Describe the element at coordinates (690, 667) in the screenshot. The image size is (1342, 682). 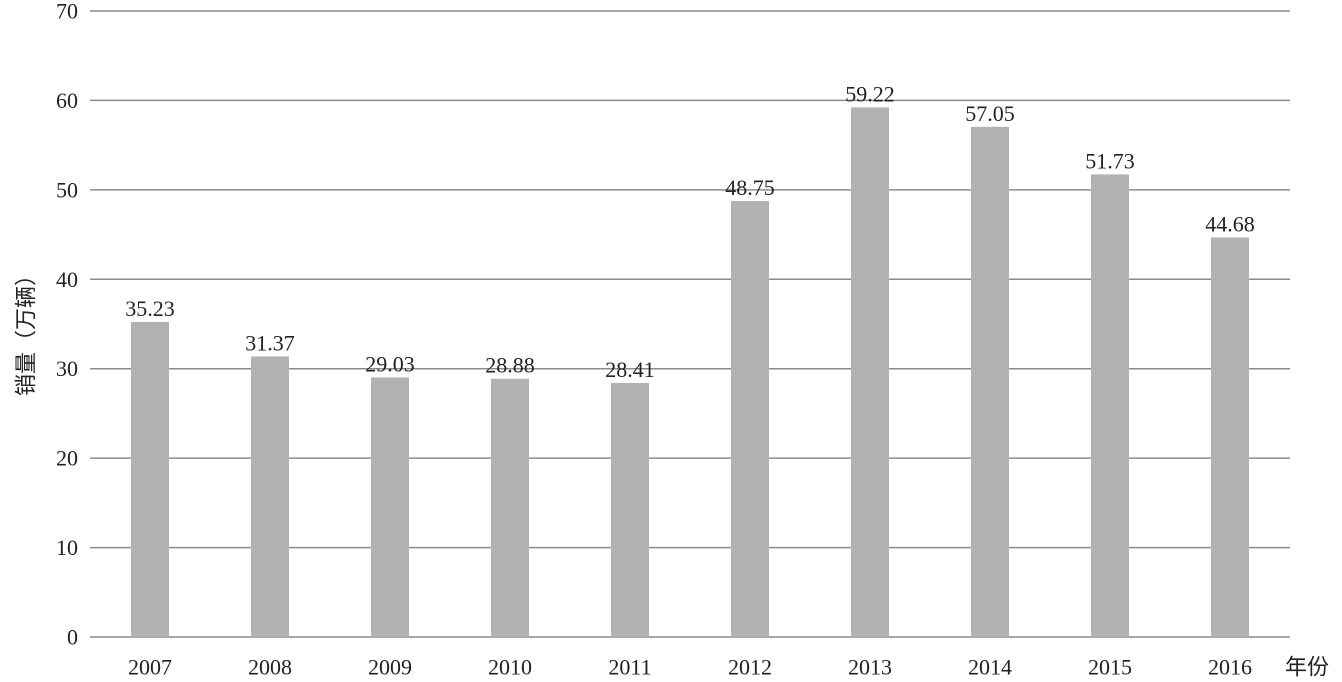
I see `x-axis-ticks: 2007 2008 2009 2010 2011 2012 2013 2014 2015 2016` at that location.